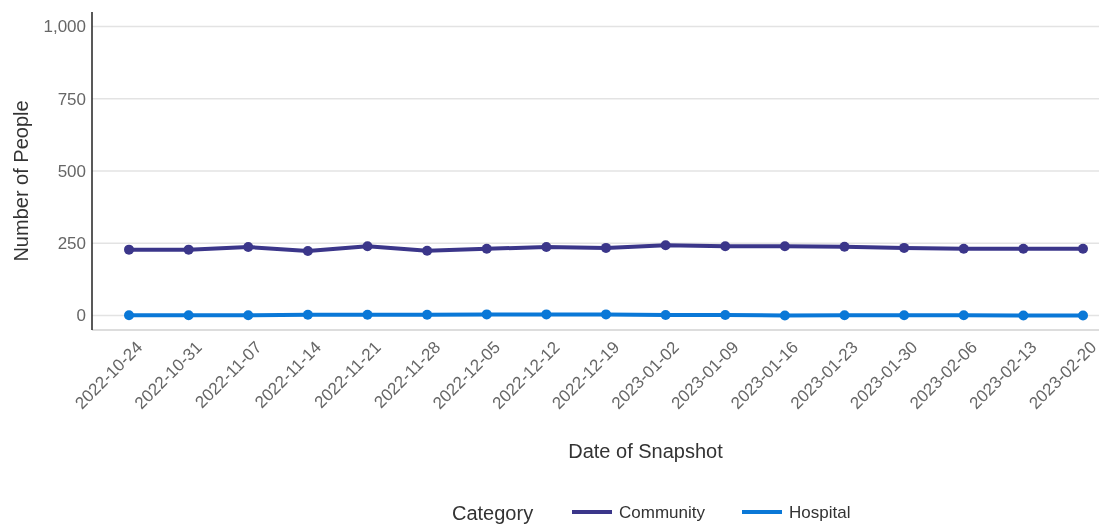 This screenshot has height=525, width=1099. What do you see at coordinates (21, 181) in the screenshot?
I see `y-axis-title: Number of People` at bounding box center [21, 181].